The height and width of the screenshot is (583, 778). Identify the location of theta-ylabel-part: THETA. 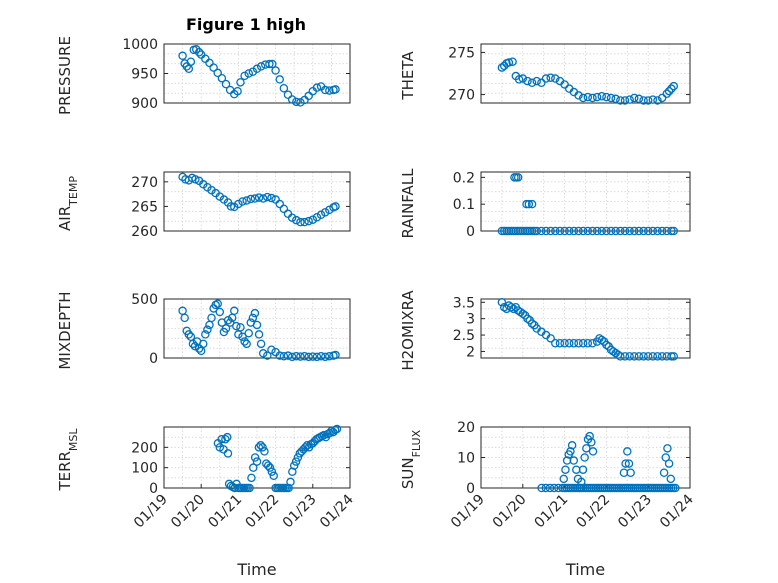
(408, 76).